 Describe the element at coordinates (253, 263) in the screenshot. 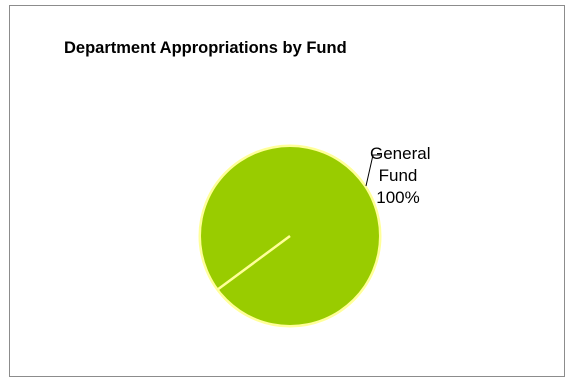

I see `pie-slice-boundary` at that location.